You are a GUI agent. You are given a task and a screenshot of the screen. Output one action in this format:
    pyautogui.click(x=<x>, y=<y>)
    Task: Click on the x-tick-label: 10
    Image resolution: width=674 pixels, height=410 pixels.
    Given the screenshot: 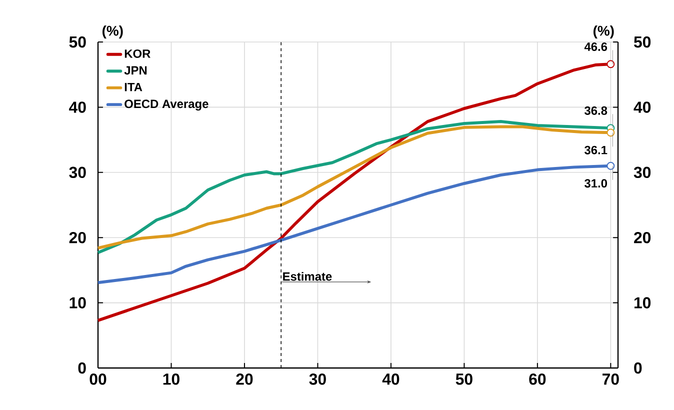 What is the action you would take?
    pyautogui.click(x=171, y=379)
    